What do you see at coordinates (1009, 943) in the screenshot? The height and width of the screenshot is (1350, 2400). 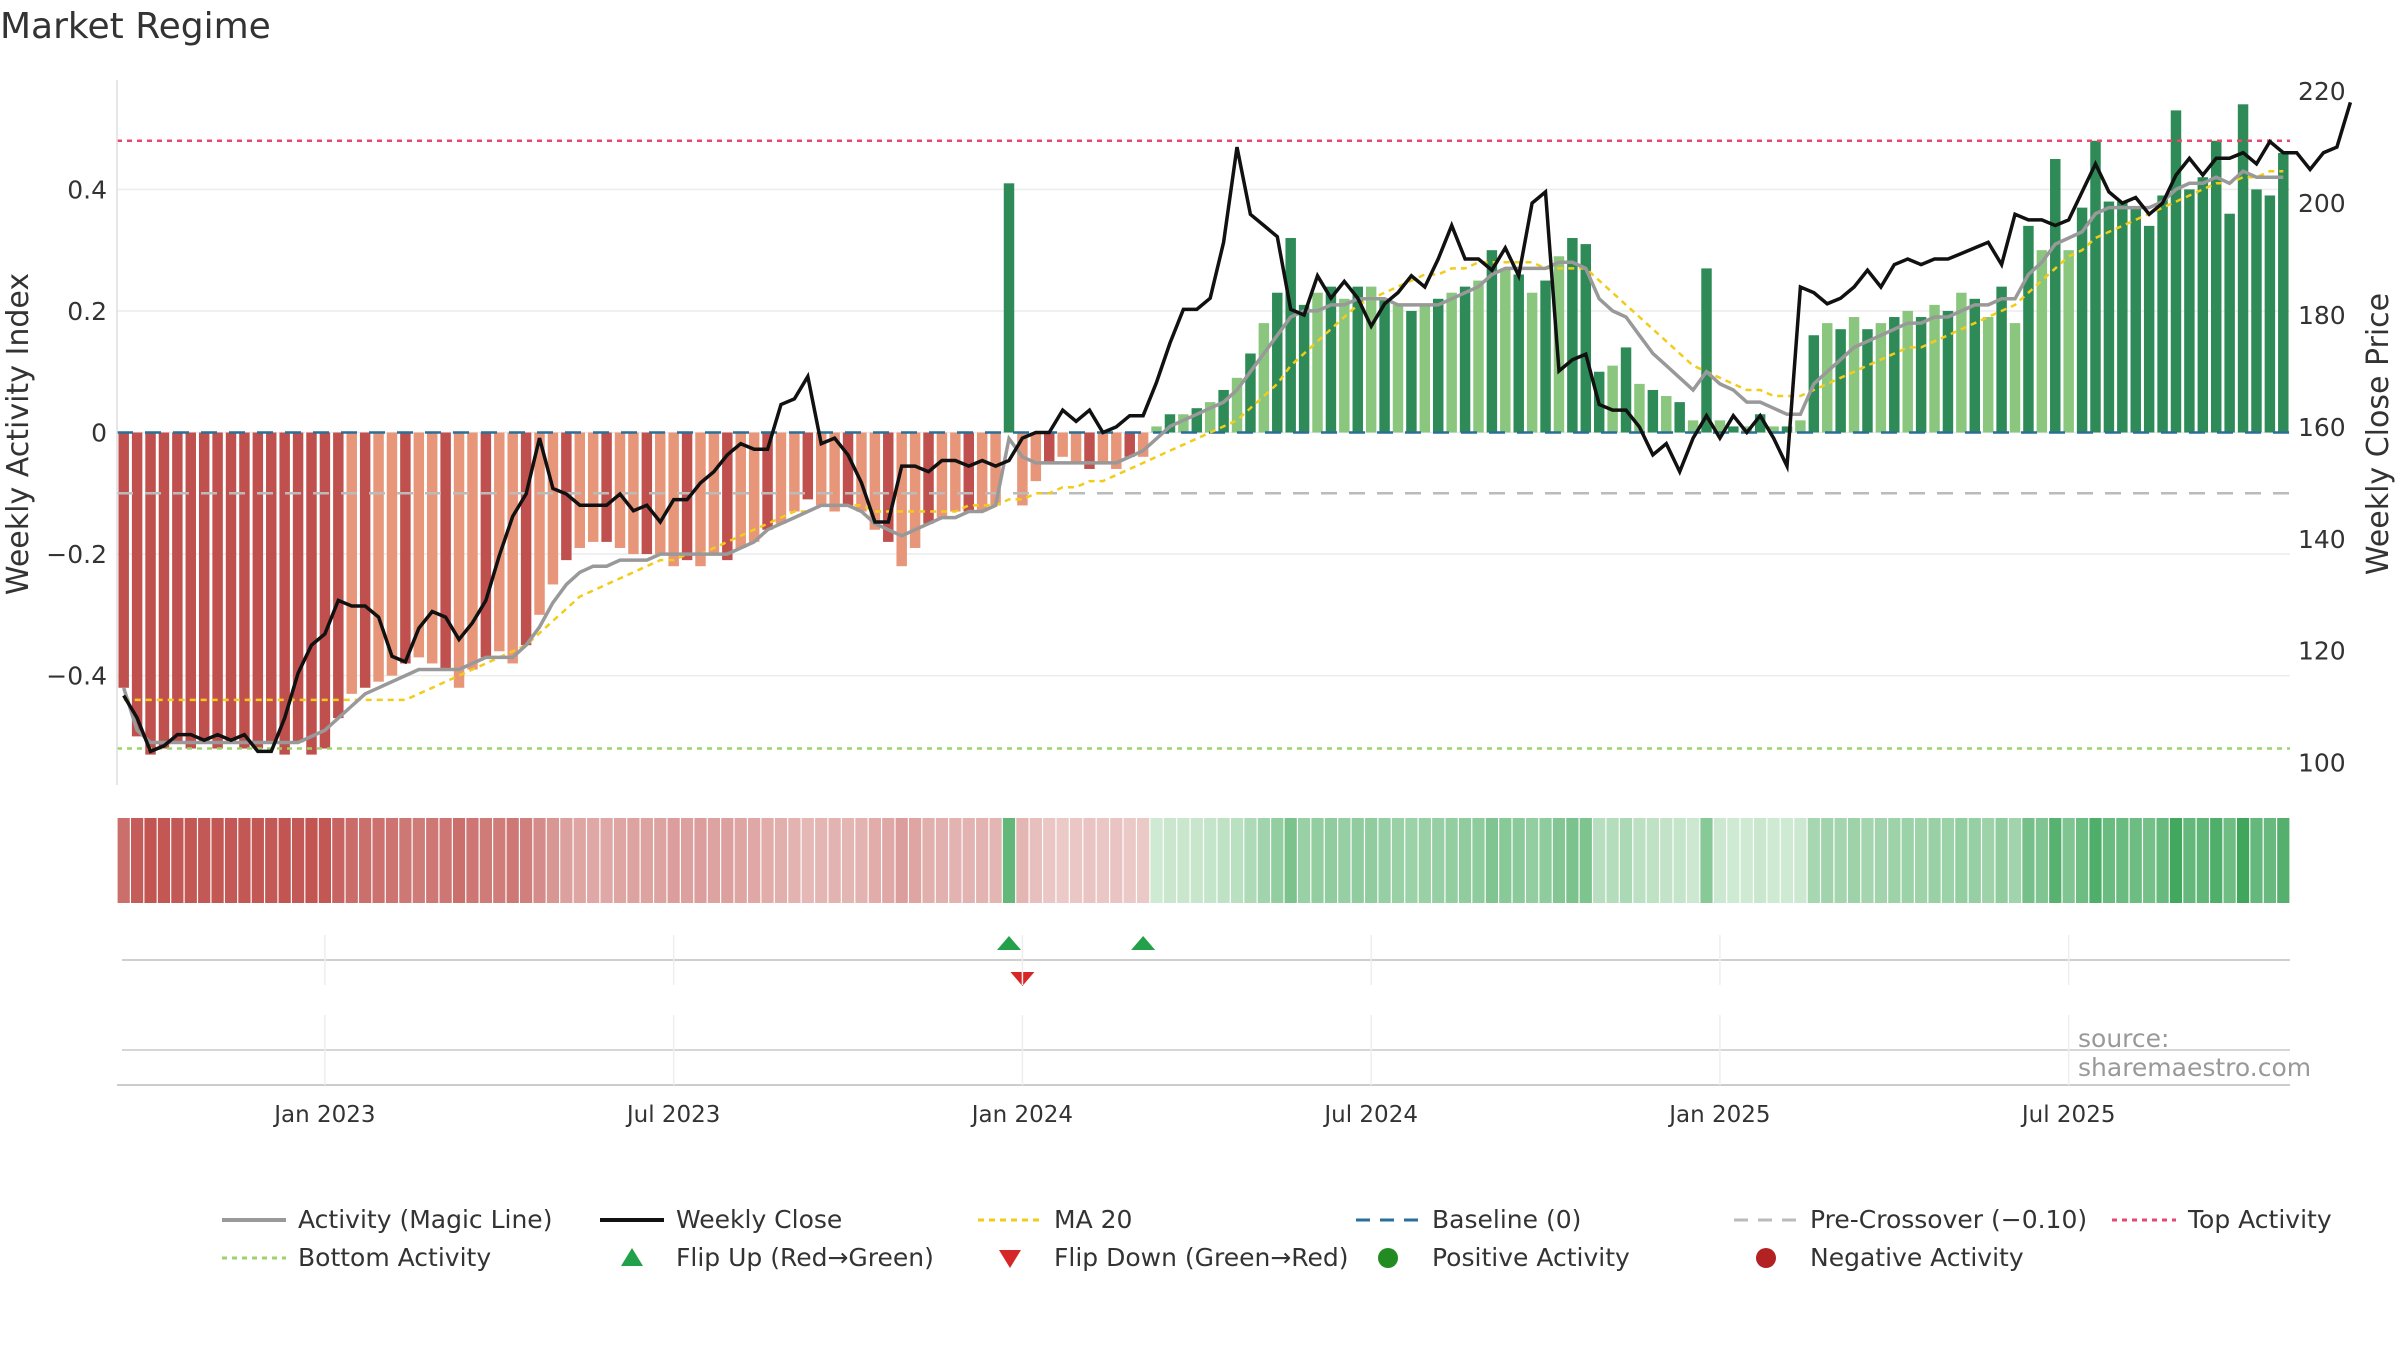 I see `flip-up-marker` at bounding box center [1009, 943].